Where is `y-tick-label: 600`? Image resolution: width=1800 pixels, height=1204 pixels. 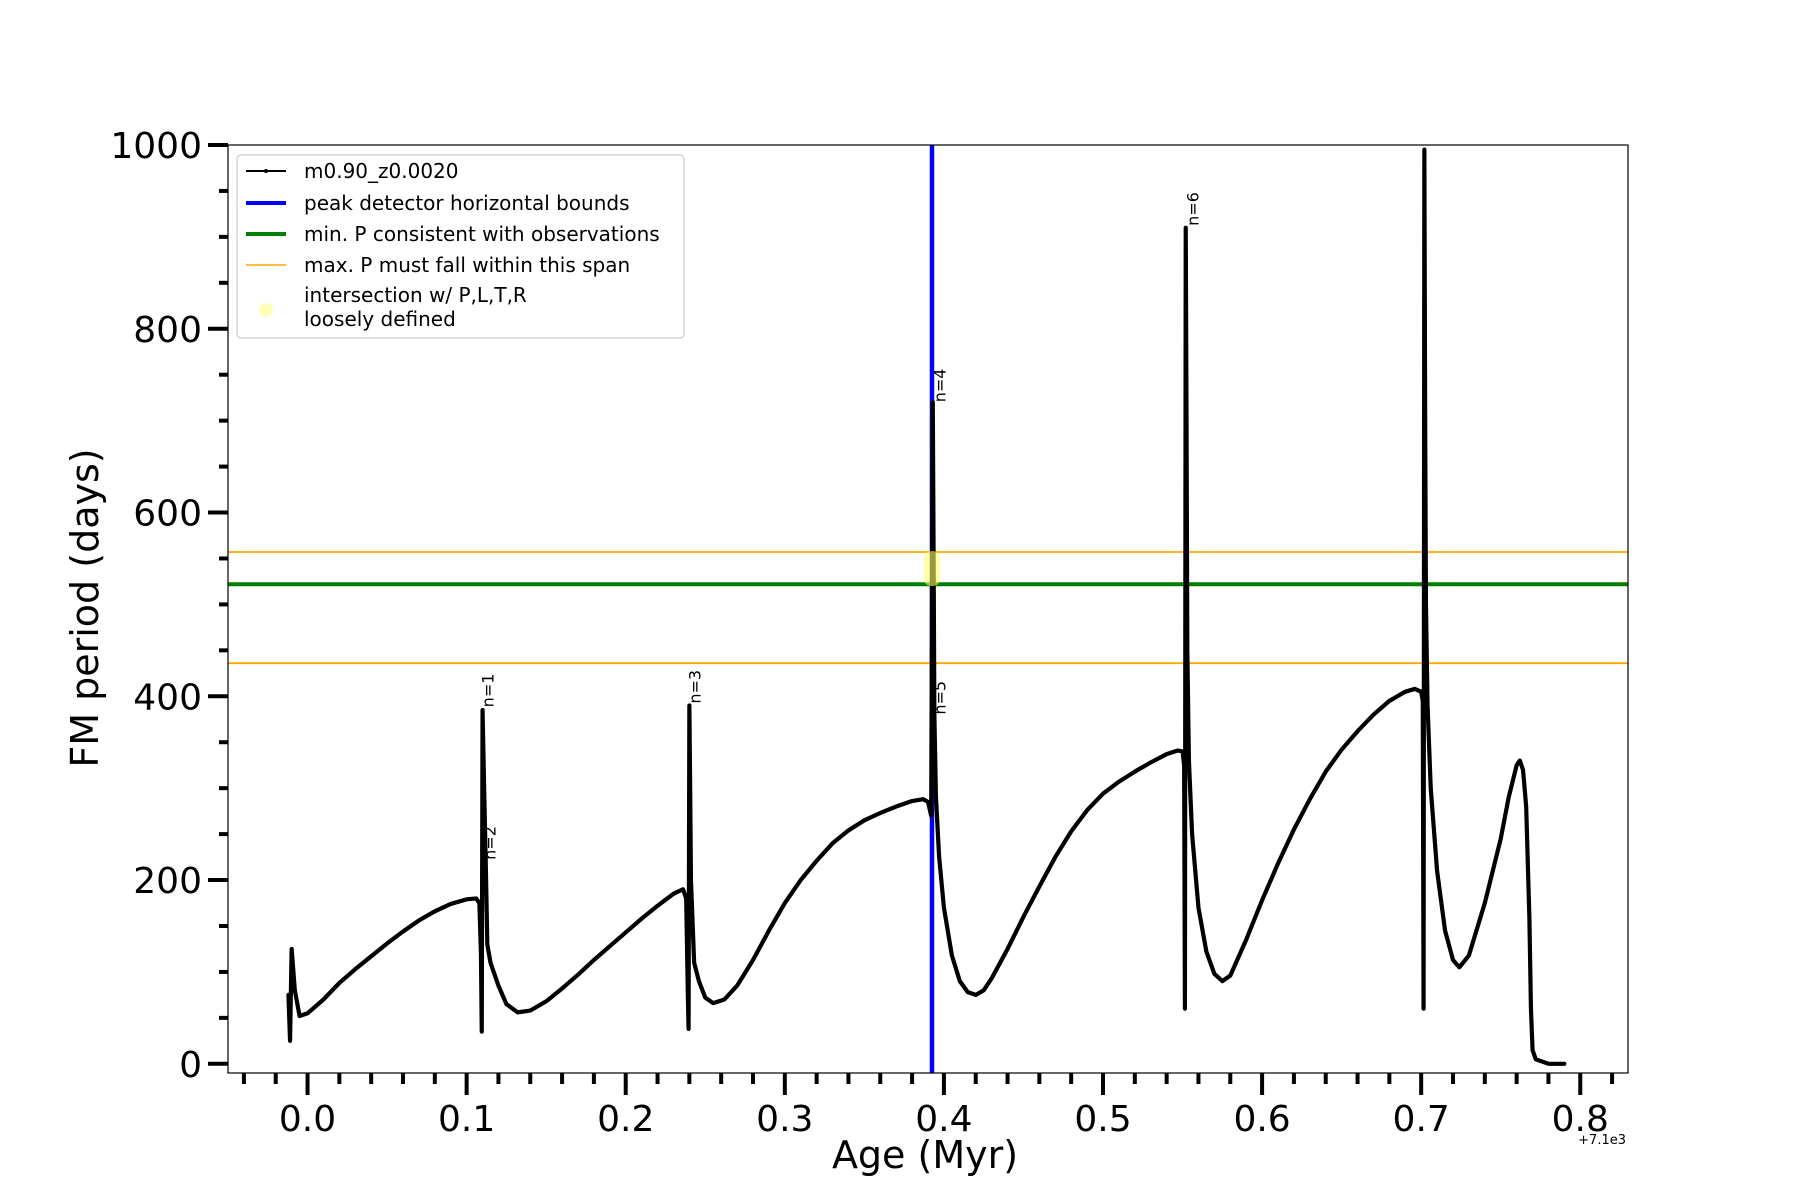
y-tick-label: 600 is located at coordinates (167, 514).